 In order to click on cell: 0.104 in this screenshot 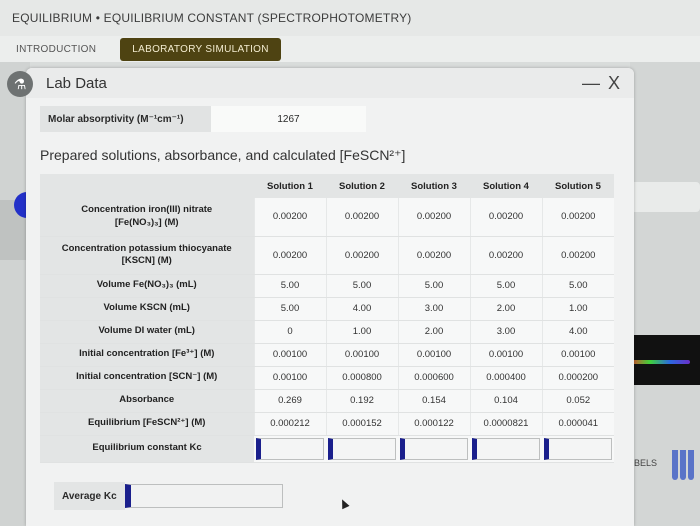, I will do `click(505, 401)`.